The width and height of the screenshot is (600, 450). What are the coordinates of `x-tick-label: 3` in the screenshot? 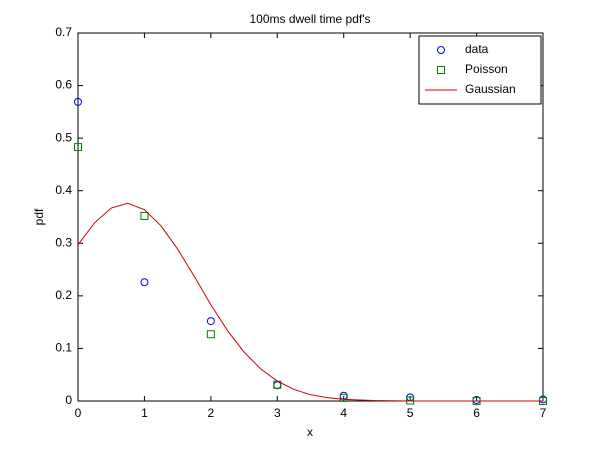 It's located at (277, 413).